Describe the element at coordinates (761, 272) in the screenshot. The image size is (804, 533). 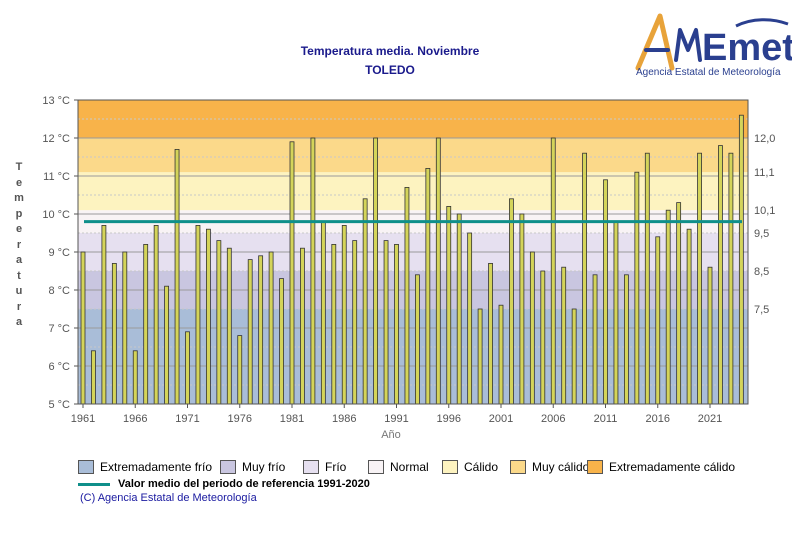
I see `right-tick-label: 8,5` at that location.